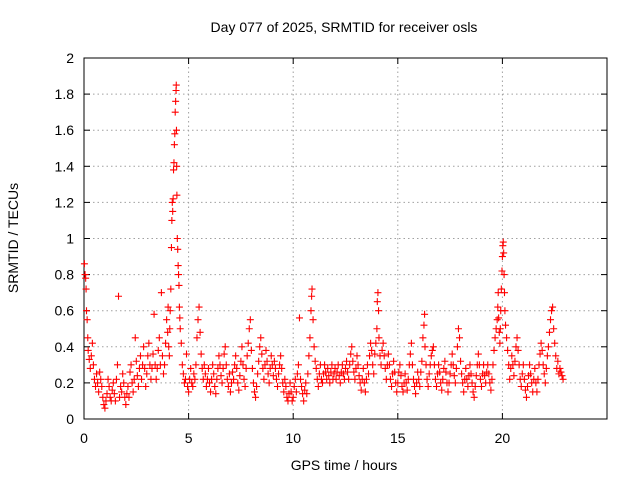 The width and height of the screenshot is (640, 480). I want to click on x-tick-label: 5, so click(189, 438).